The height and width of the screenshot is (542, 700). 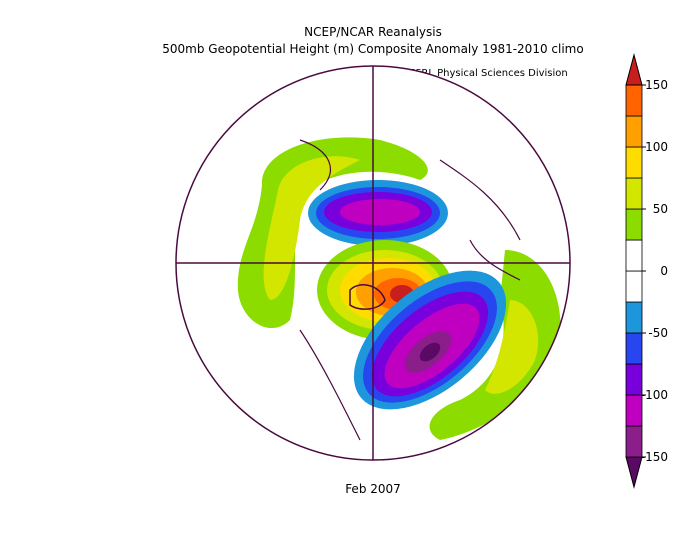 What do you see at coordinates (373, 32) in the screenshot?
I see `title: NCEP/NCAR Reanalysis` at bounding box center [373, 32].